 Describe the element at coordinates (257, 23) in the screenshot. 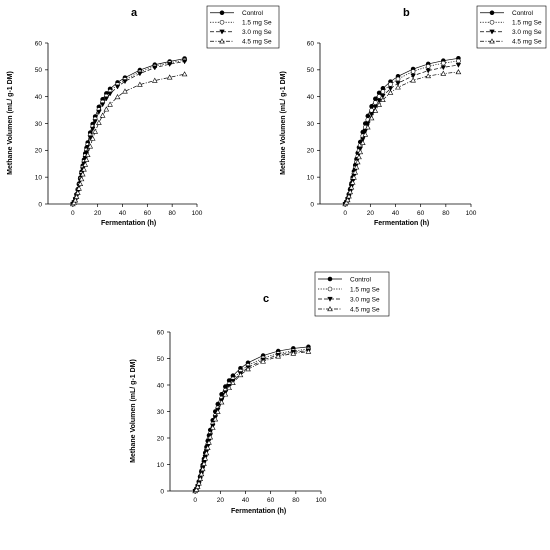

I see `legend-label: 1.5 mg Se` at that location.